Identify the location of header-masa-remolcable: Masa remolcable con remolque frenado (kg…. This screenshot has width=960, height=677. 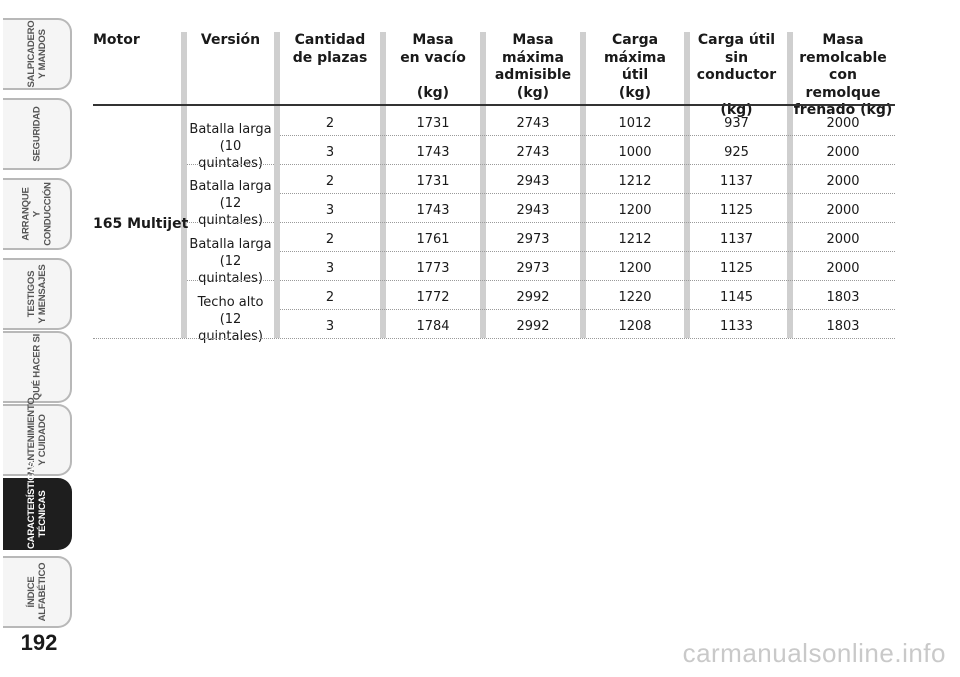
(843, 75).